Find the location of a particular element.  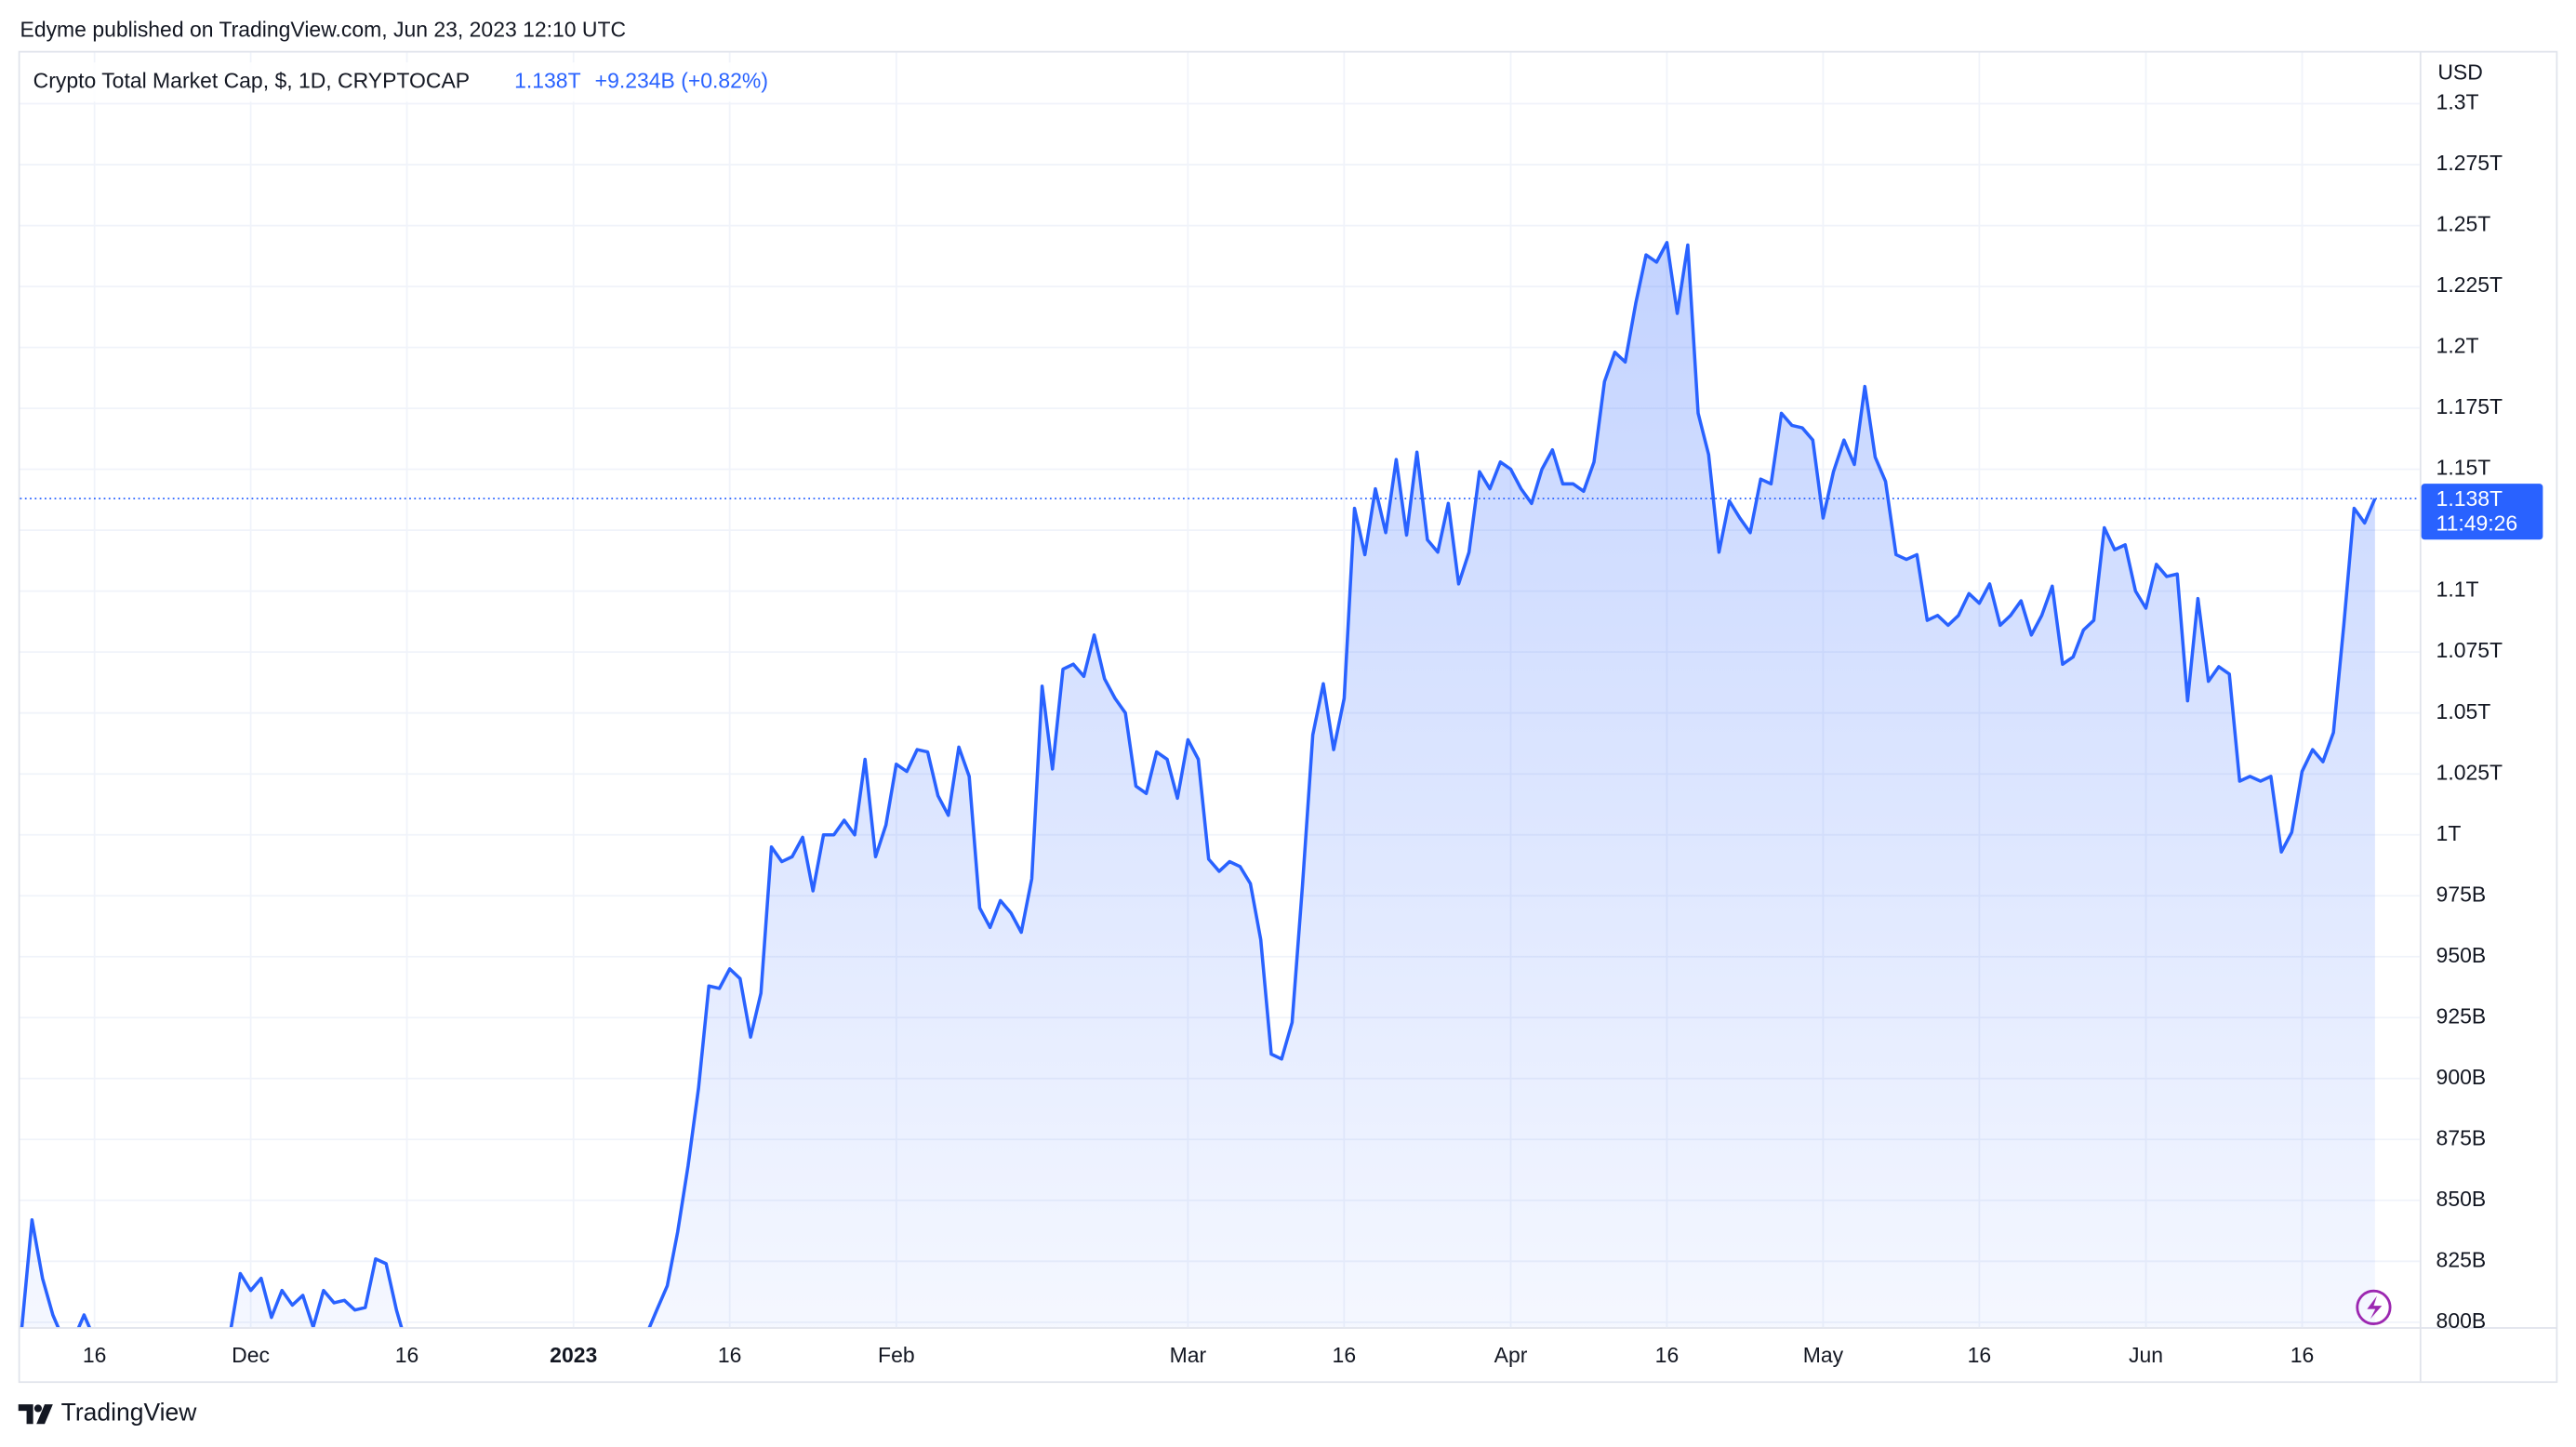

y-tick-label: 1.075T is located at coordinates (2470, 650).